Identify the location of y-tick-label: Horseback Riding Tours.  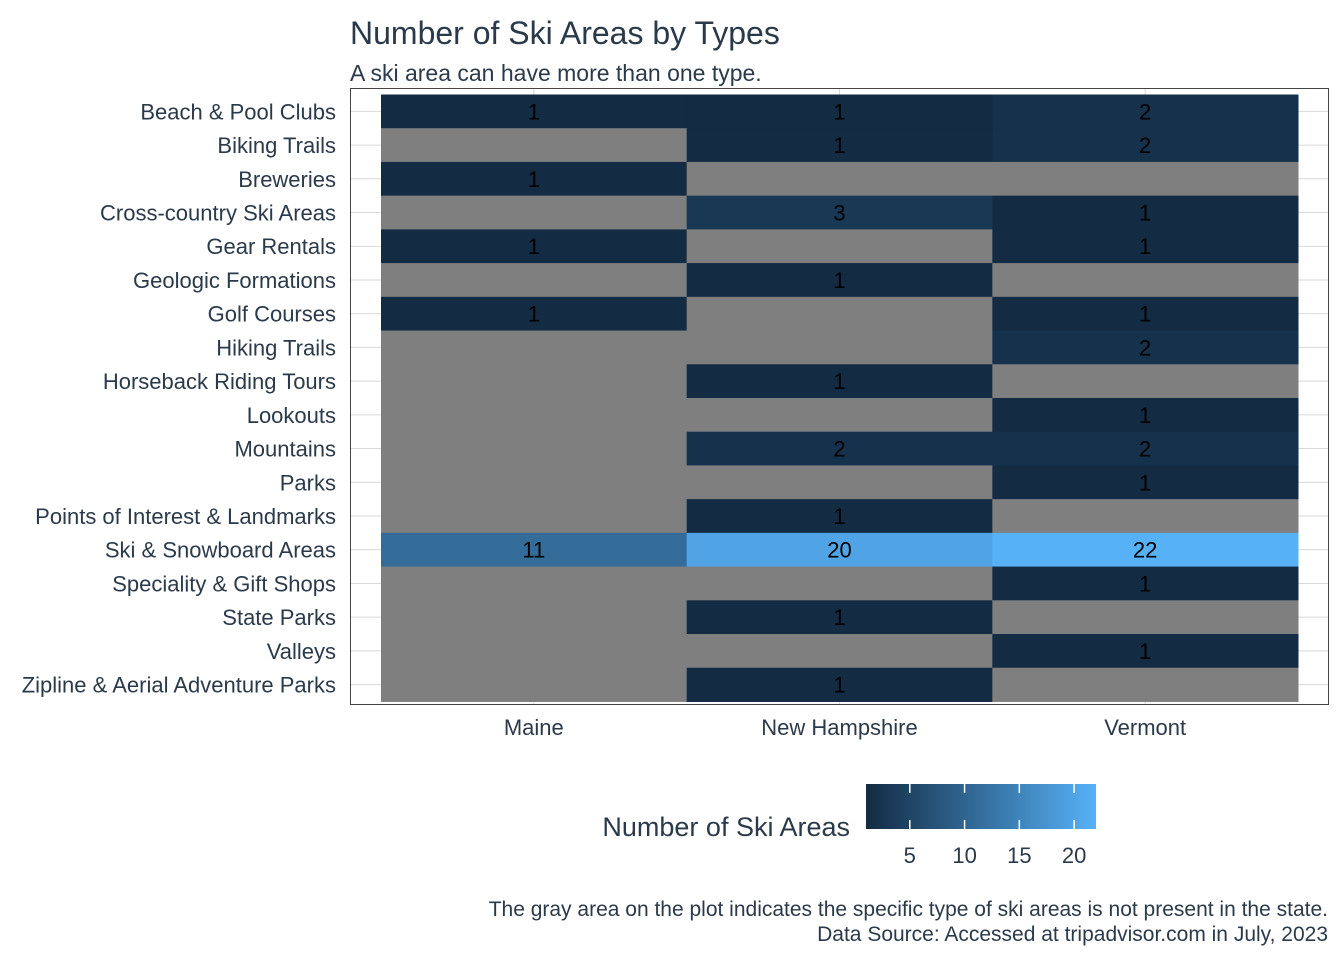
(219, 381).